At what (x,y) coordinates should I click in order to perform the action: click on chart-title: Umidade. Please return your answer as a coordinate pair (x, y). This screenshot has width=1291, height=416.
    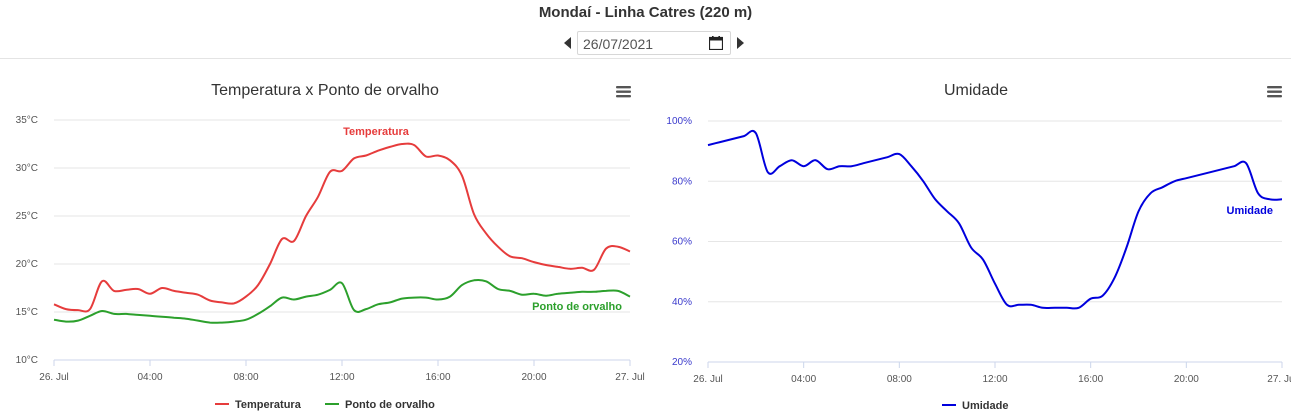
    Looking at the image, I should click on (976, 90).